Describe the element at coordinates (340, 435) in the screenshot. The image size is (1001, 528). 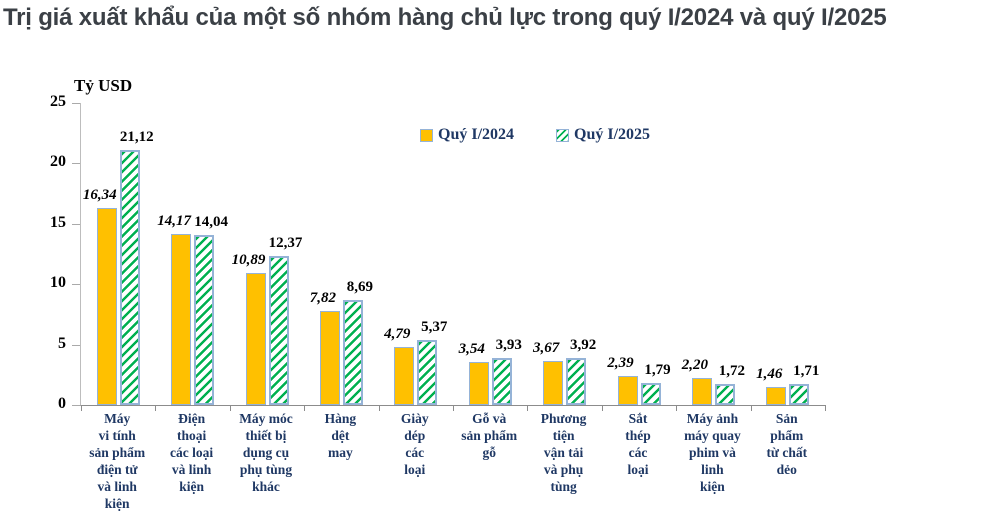
I see `category-label: Hàng dệt may` at that location.